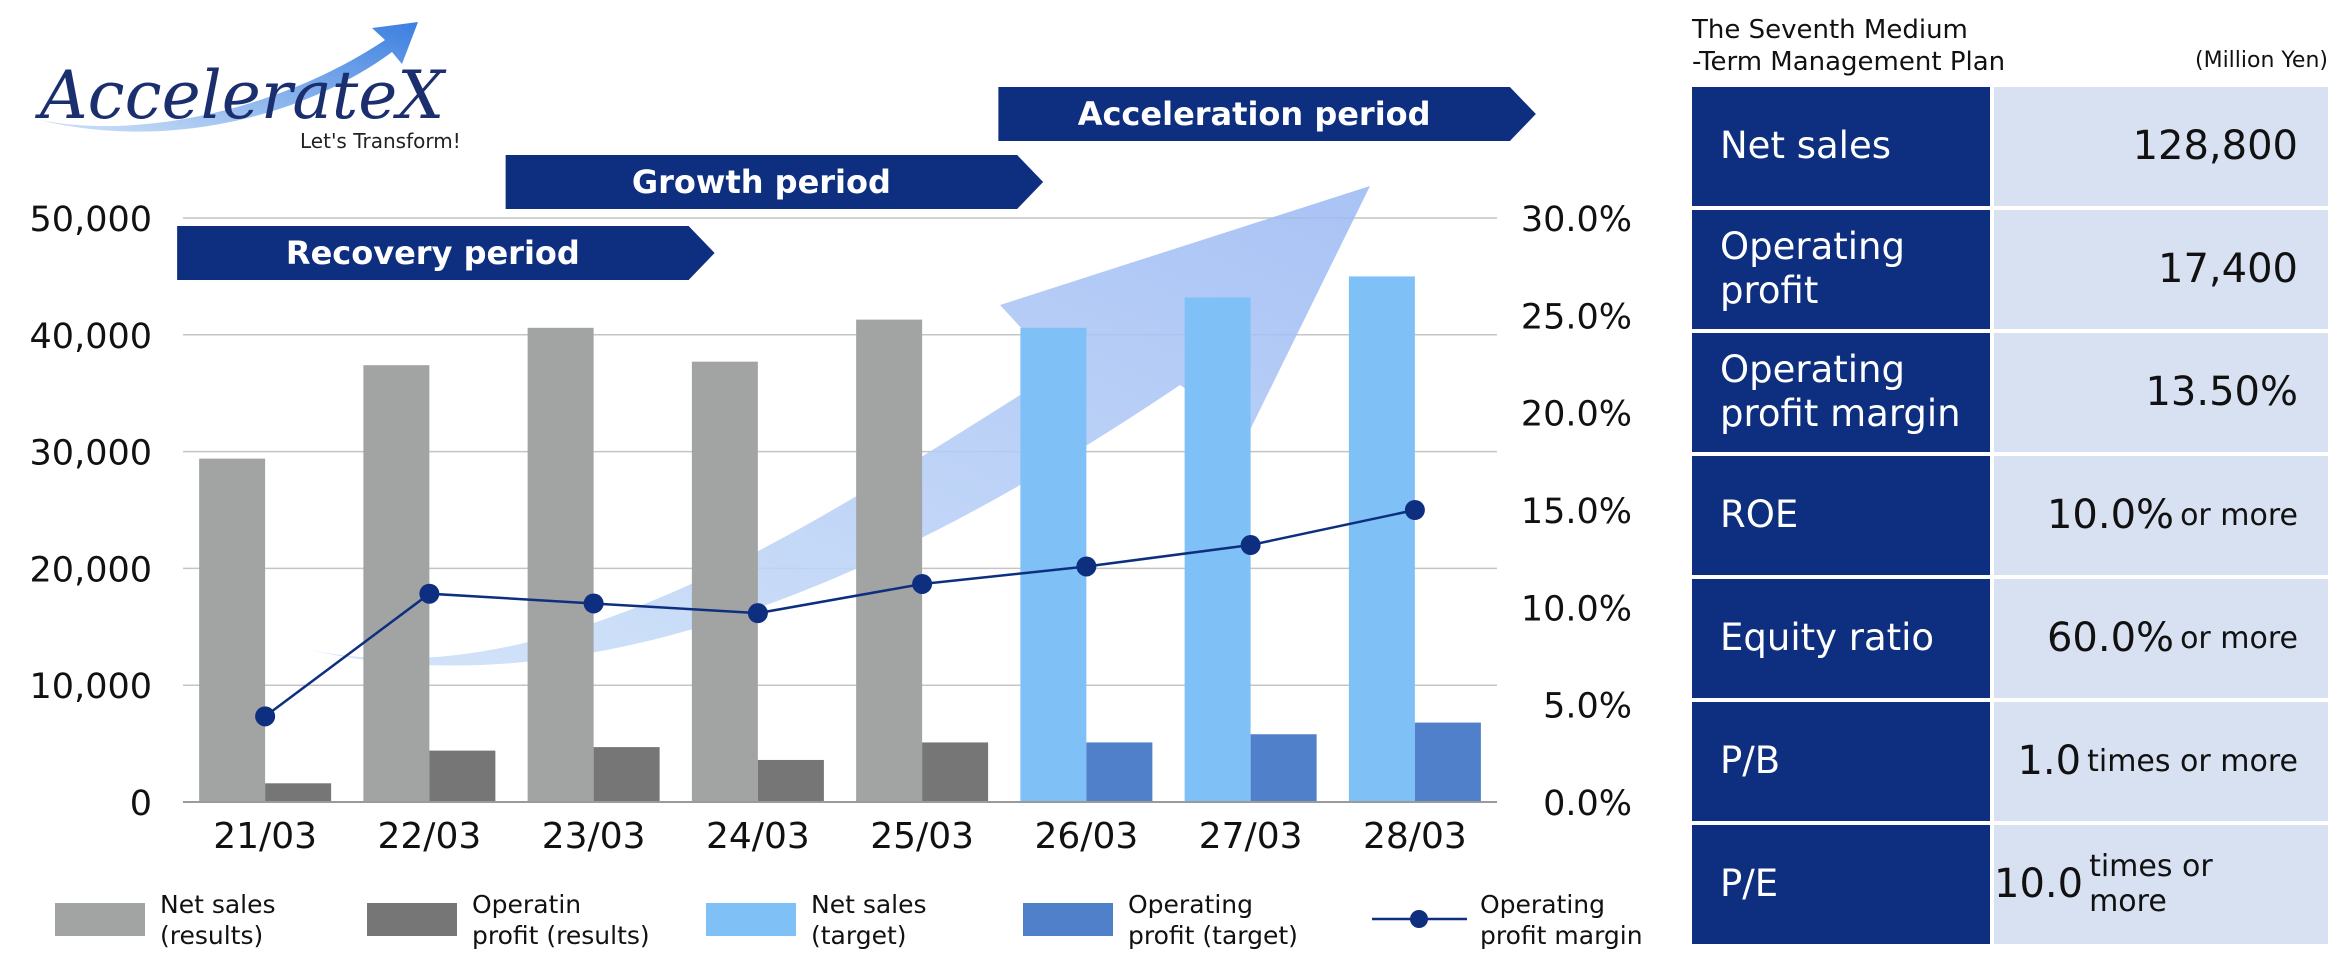  What do you see at coordinates (2261, 60) in the screenshot?
I see `targets-unit: (Million Yen)` at bounding box center [2261, 60].